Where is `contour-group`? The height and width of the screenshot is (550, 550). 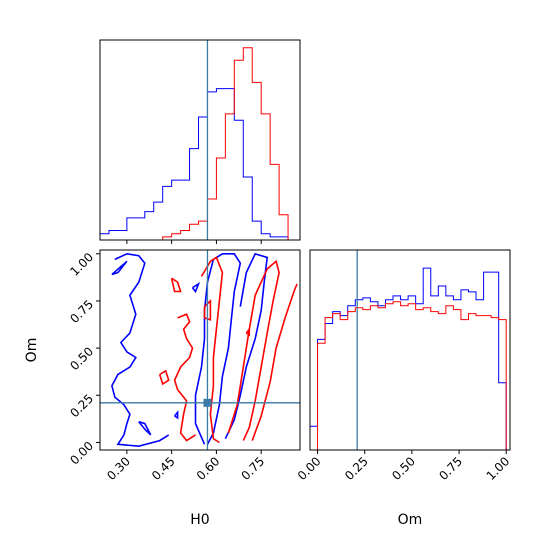
contour-group is located at coordinates (204, 350).